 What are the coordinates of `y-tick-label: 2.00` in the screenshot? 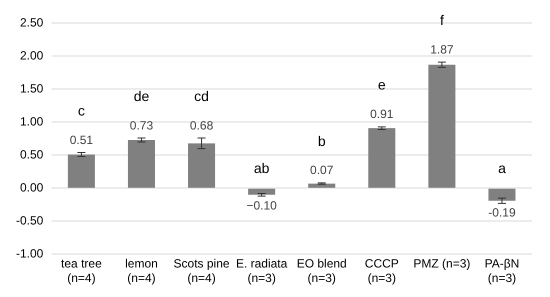 It's located at (32, 55).